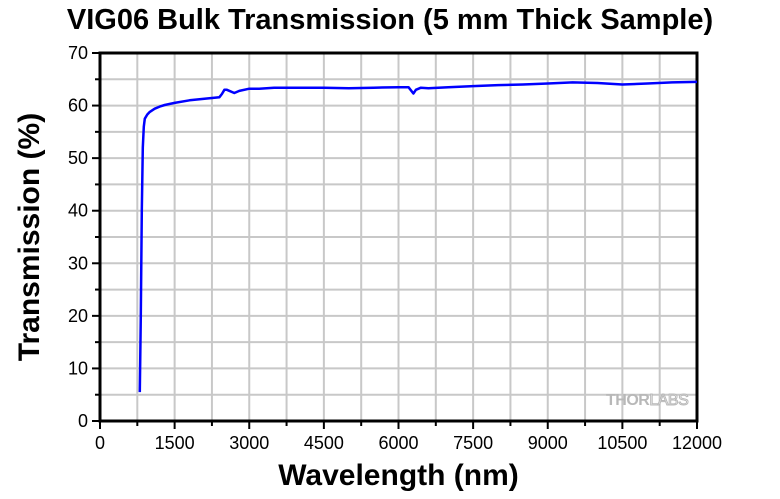 This screenshot has width=780, height=499. I want to click on x-tick-label: 1500, so click(175, 443).